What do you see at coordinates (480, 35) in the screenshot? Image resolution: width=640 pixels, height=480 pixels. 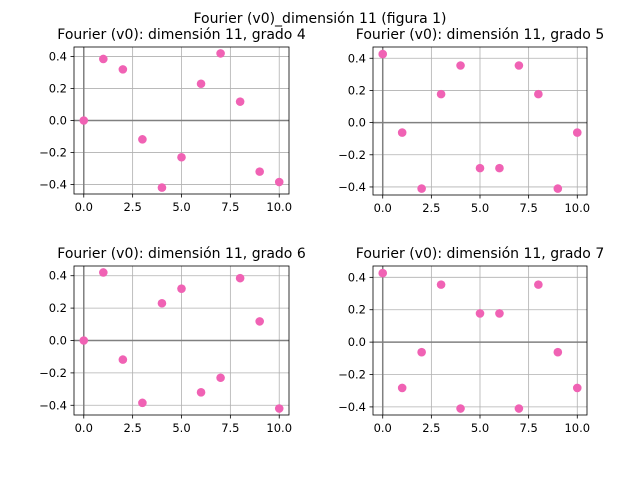 I see `subplot-title: Fourier (v0): dimensión 11, grado 5` at bounding box center [480, 35].